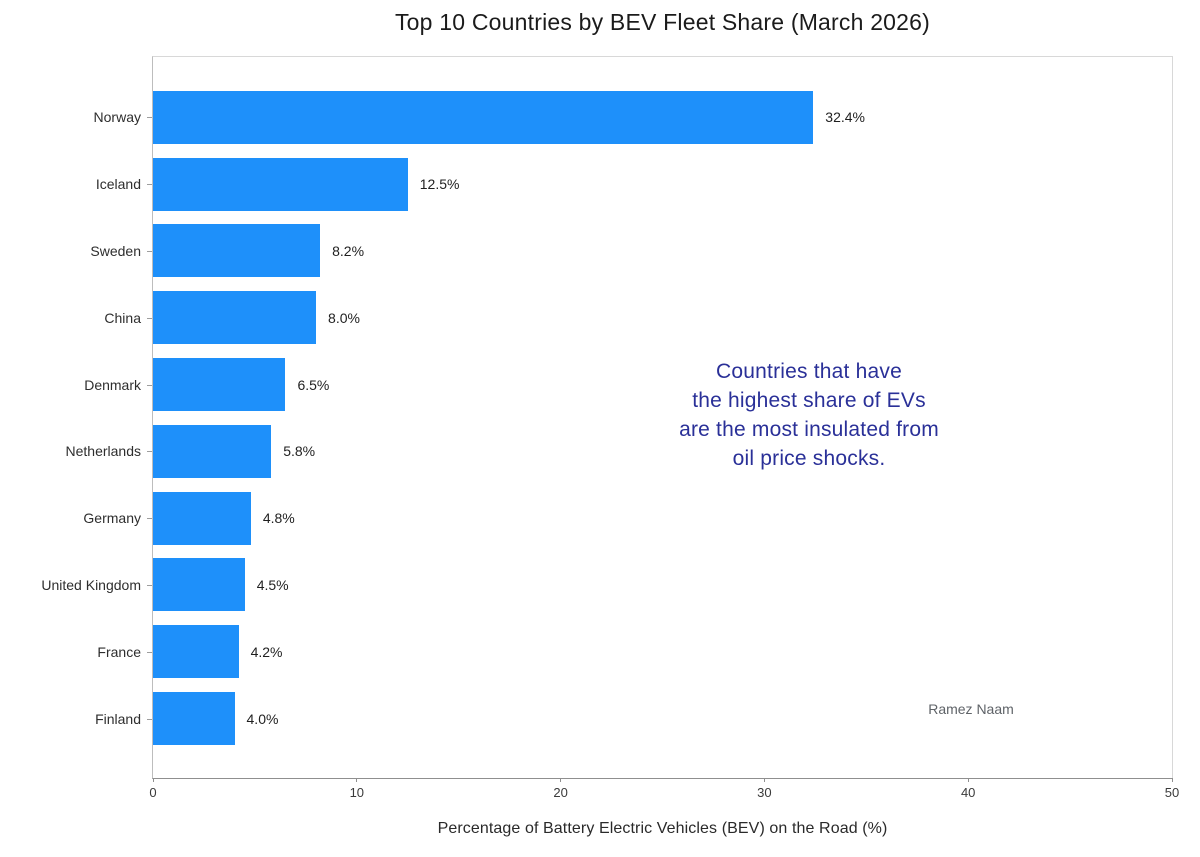 This screenshot has width=1200, height=857. What do you see at coordinates (119, 651) in the screenshot?
I see `category-label: France` at bounding box center [119, 651].